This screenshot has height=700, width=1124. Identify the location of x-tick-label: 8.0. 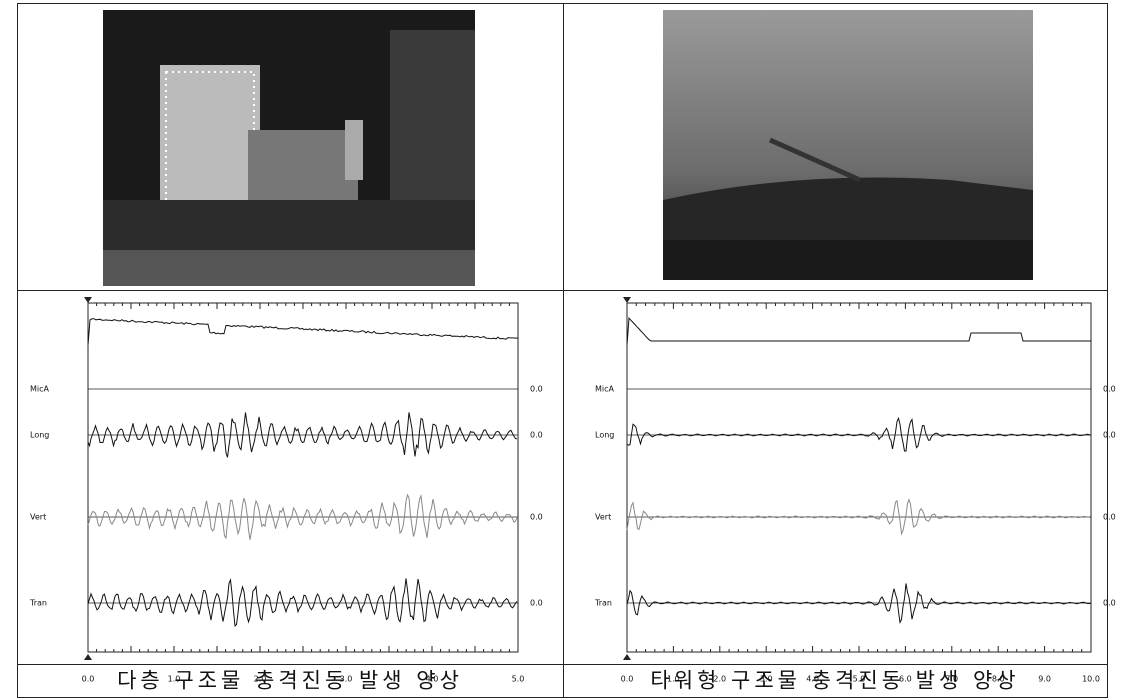
(998, 679).